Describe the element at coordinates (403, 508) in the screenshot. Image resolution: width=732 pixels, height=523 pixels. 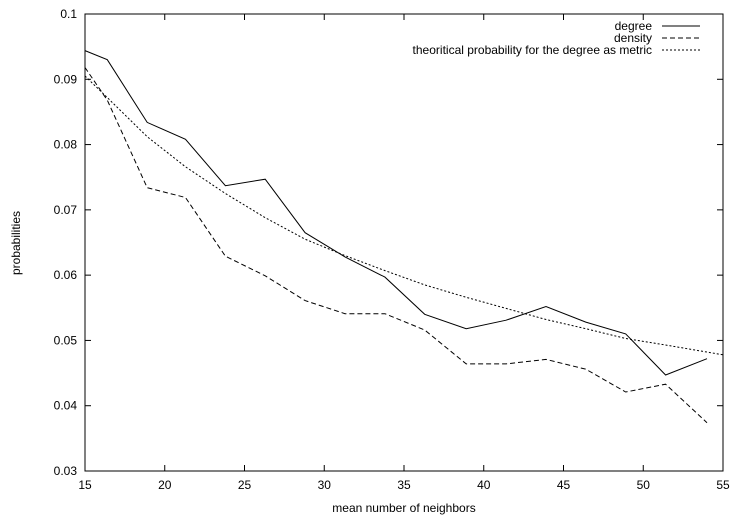
I see `x-axis-label: mean number of neighbors` at that location.